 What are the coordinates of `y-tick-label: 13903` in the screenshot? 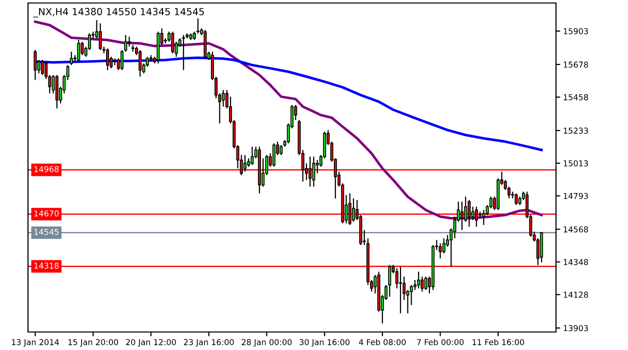 It's located at (576, 328).